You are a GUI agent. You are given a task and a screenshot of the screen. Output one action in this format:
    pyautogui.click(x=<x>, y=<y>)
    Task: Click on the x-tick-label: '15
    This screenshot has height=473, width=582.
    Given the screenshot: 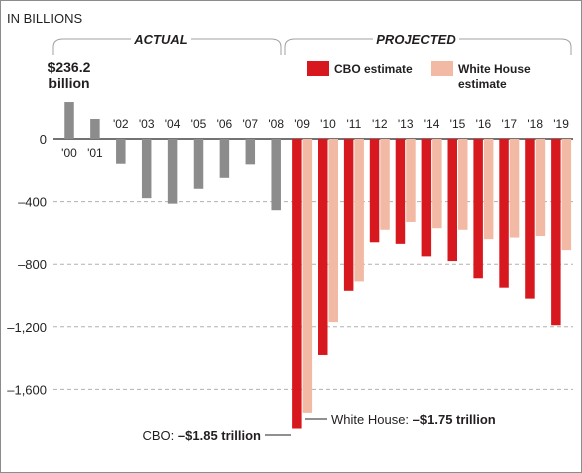 What is the action you would take?
    pyautogui.click(x=458, y=124)
    